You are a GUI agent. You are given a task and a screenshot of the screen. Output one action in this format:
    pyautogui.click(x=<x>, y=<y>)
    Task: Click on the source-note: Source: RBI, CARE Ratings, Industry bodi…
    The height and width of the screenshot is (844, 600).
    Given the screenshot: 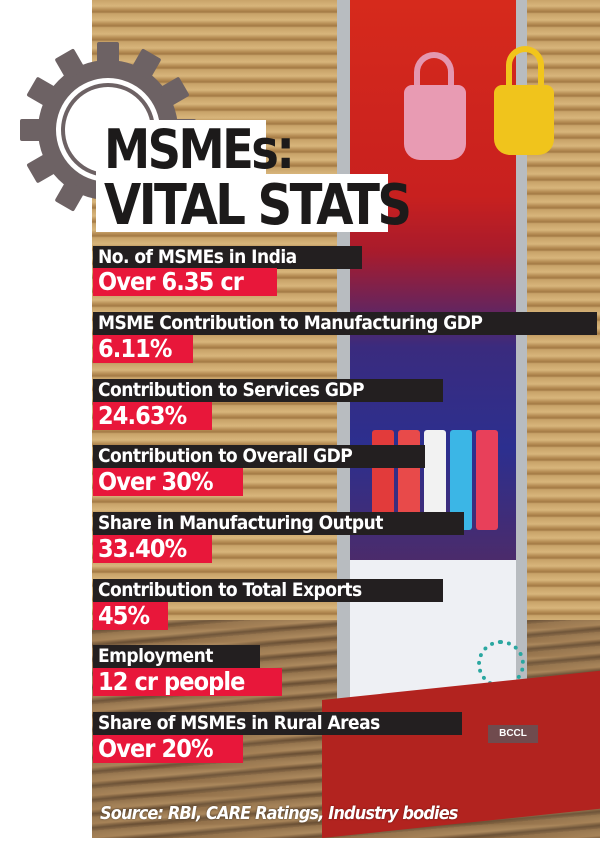 What is the action you would take?
    pyautogui.click(x=279, y=813)
    